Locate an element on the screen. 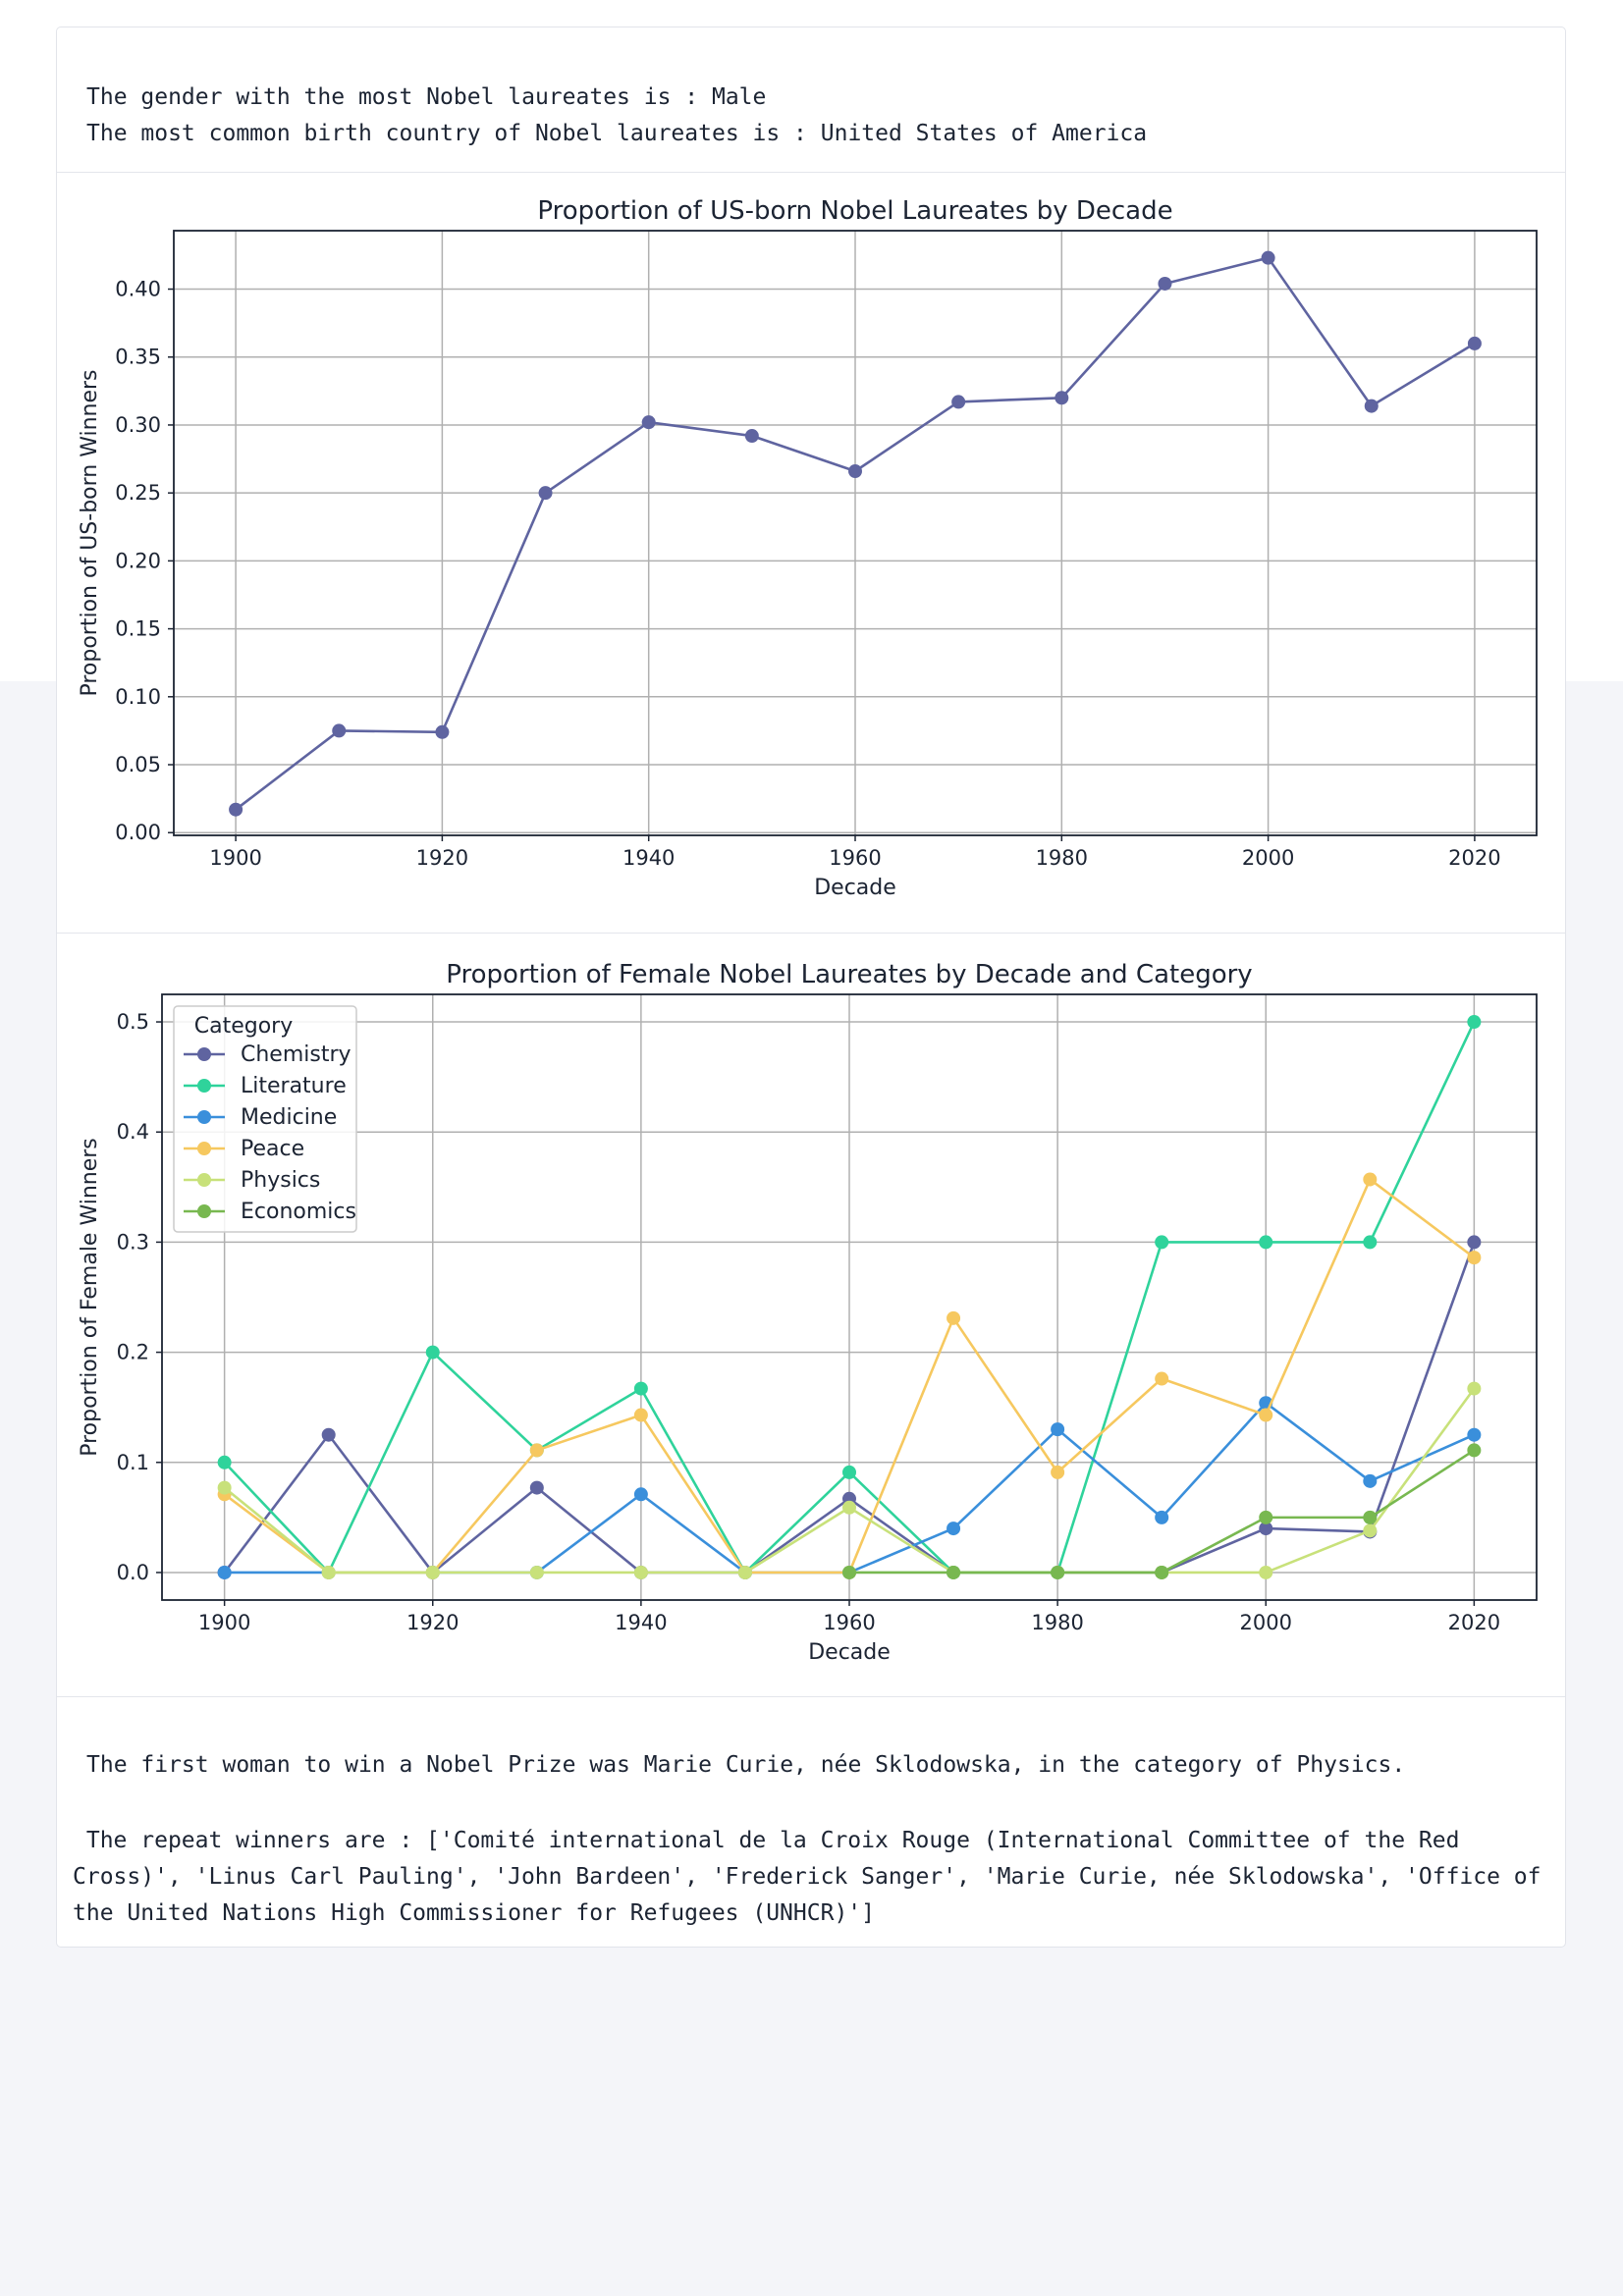 This screenshot has height=2296, width=1623. y-tick-label: 0.3 is located at coordinates (133, 1242).